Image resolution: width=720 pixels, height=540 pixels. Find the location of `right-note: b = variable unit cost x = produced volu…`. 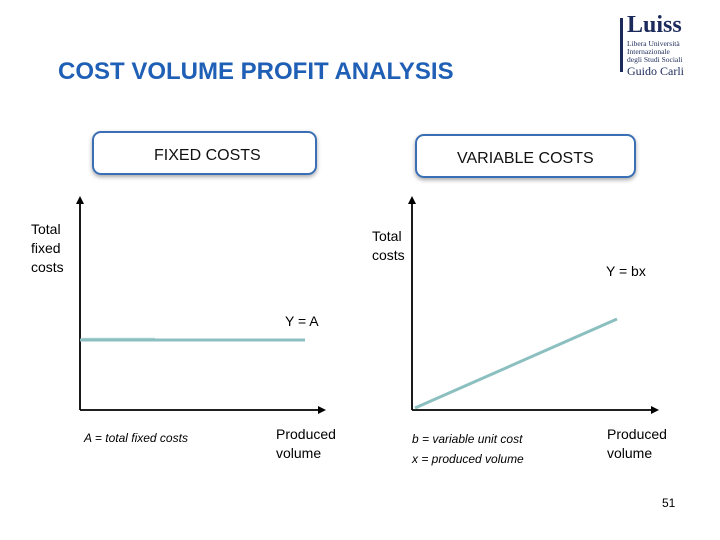

right-note: b = variable unit cost x = produced volu… is located at coordinates (468, 449).